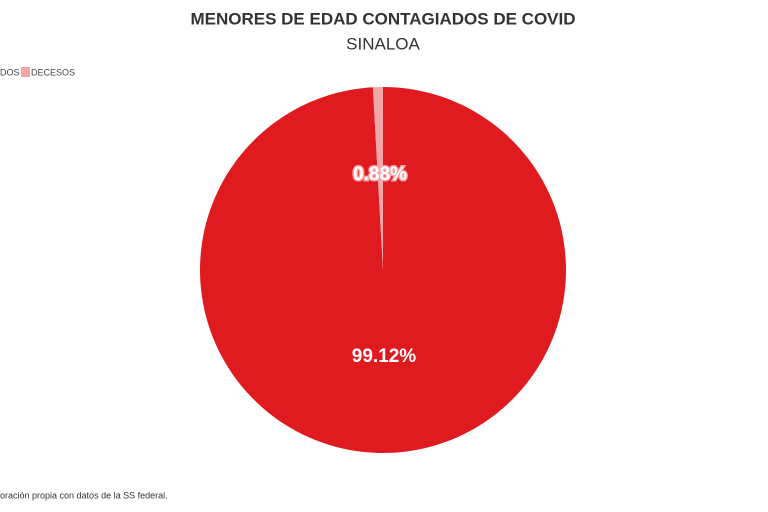 This screenshot has width=768, height=512. What do you see at coordinates (382, 18) in the screenshot?
I see `chart-title: MENORES DE EDAD CONTAGIADOS DE COVID` at bounding box center [382, 18].